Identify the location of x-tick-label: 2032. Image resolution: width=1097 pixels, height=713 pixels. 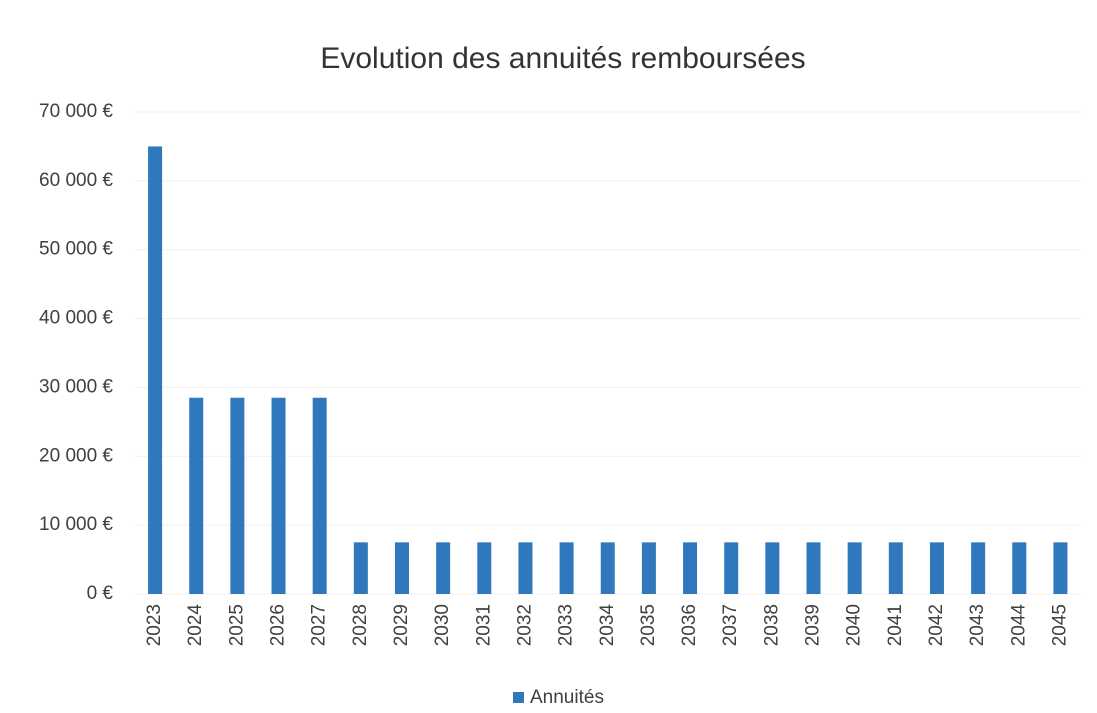
(524, 625).